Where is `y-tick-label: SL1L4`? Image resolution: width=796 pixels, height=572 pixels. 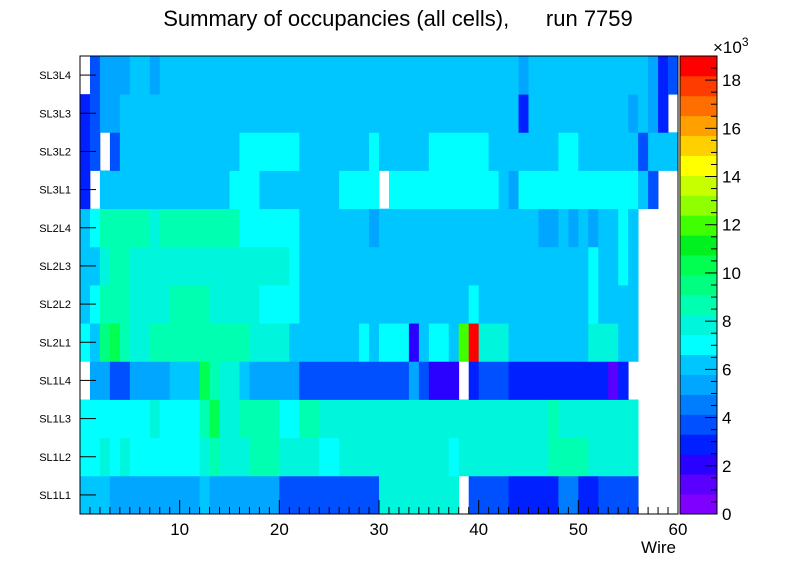
y-tick-label: SL1L4 is located at coordinates (55, 381).